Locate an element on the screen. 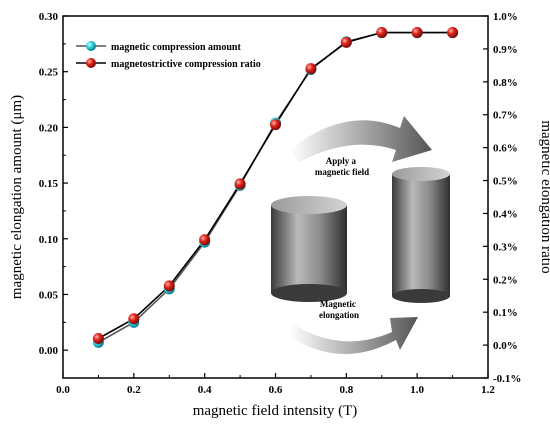  y-axis-right-title: magnetic elongation ratio is located at coordinates (544, 196).